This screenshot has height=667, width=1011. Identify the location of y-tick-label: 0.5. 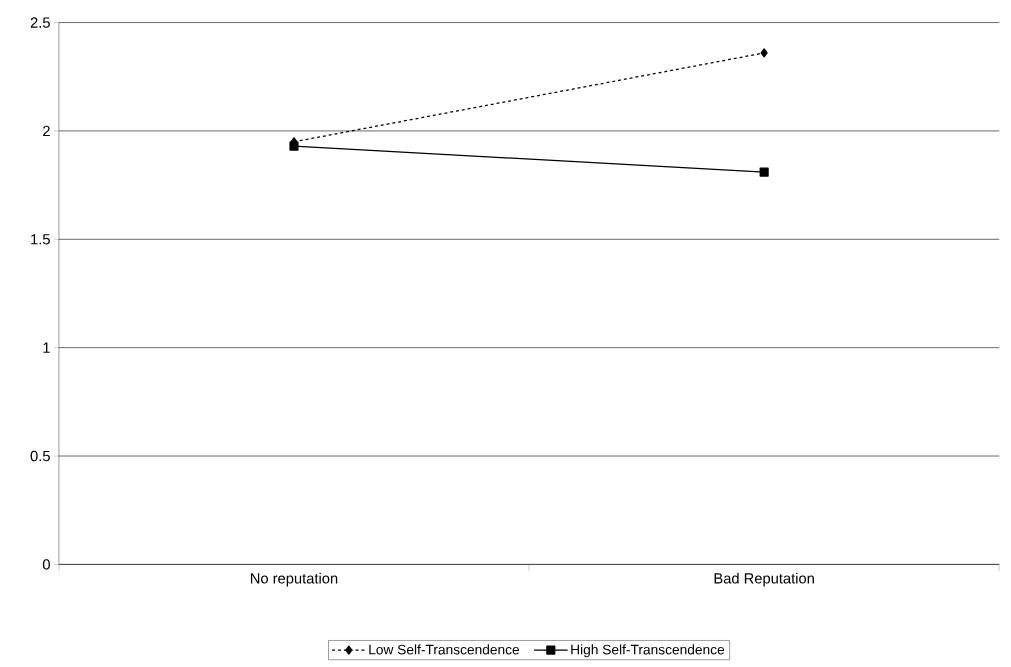
(40, 456).